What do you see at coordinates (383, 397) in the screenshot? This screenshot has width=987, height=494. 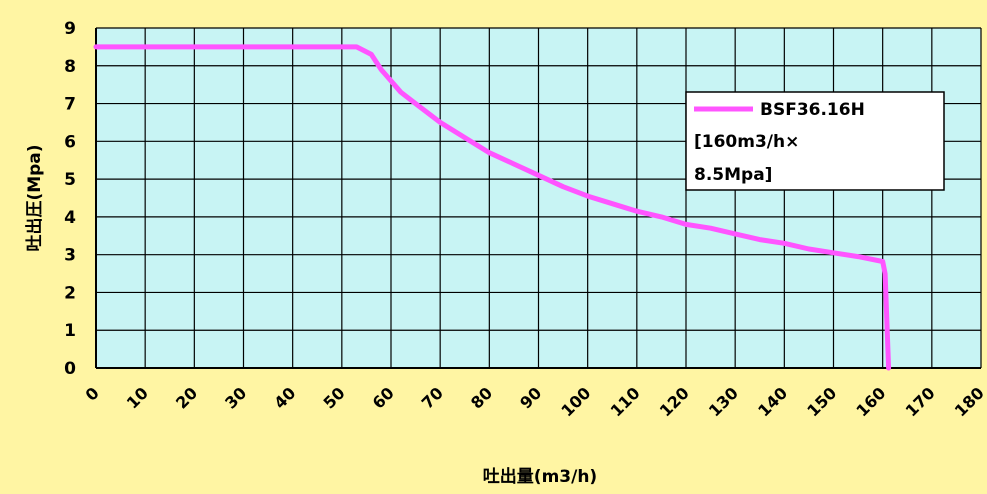 I see `x-tick-label: 60` at bounding box center [383, 397].